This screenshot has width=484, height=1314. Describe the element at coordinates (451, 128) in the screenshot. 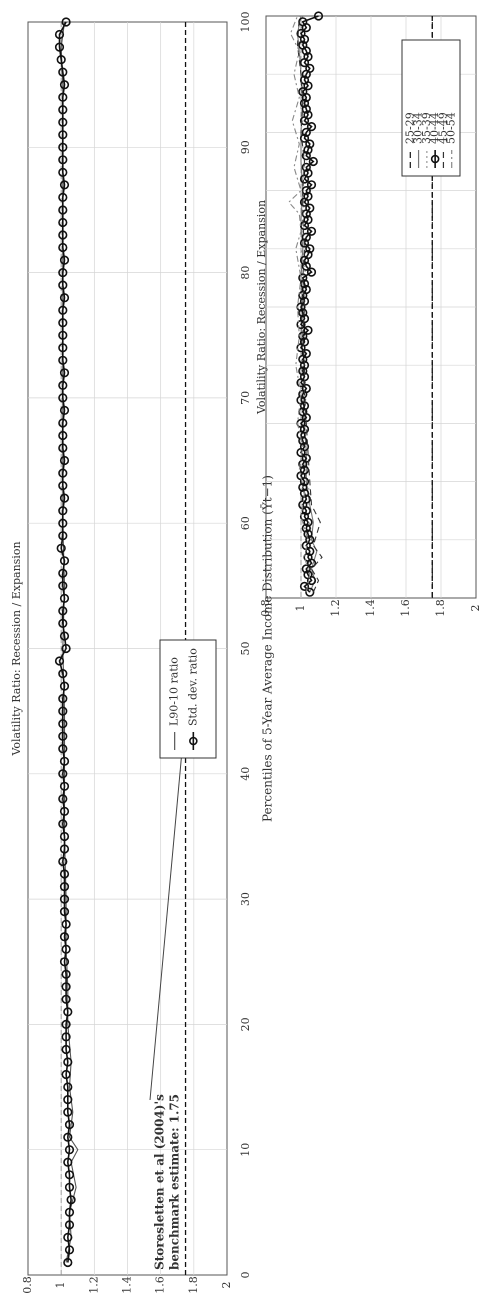

I see `legend-label: 50-54` at that location.